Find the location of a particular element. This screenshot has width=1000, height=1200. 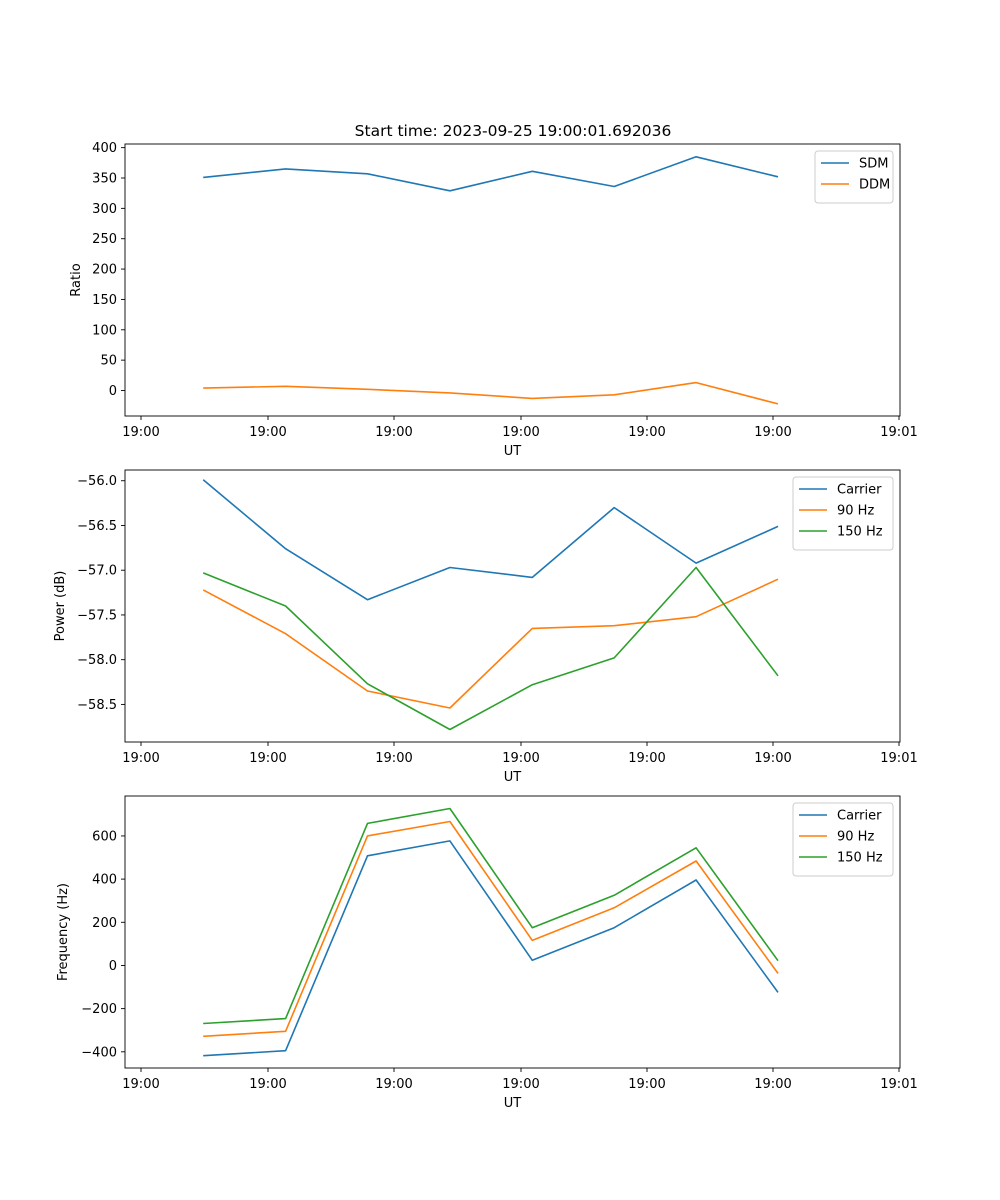

legend-entry: SDM is located at coordinates (873, 164).